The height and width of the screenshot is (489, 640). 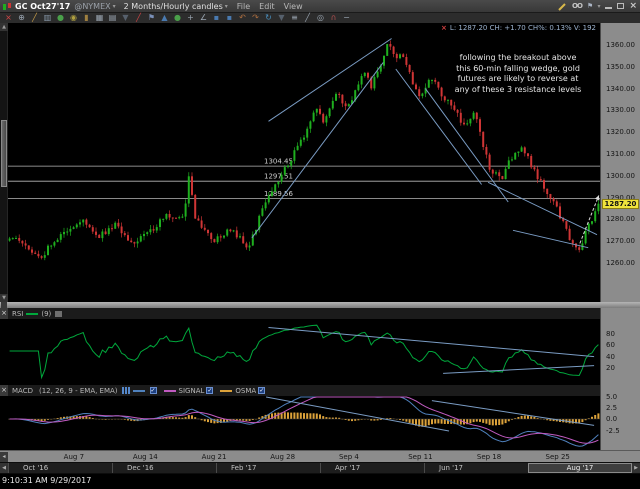 I want to click on timeframe-dropdown: 2 Months/Hourly candles, so click(x=173, y=6).